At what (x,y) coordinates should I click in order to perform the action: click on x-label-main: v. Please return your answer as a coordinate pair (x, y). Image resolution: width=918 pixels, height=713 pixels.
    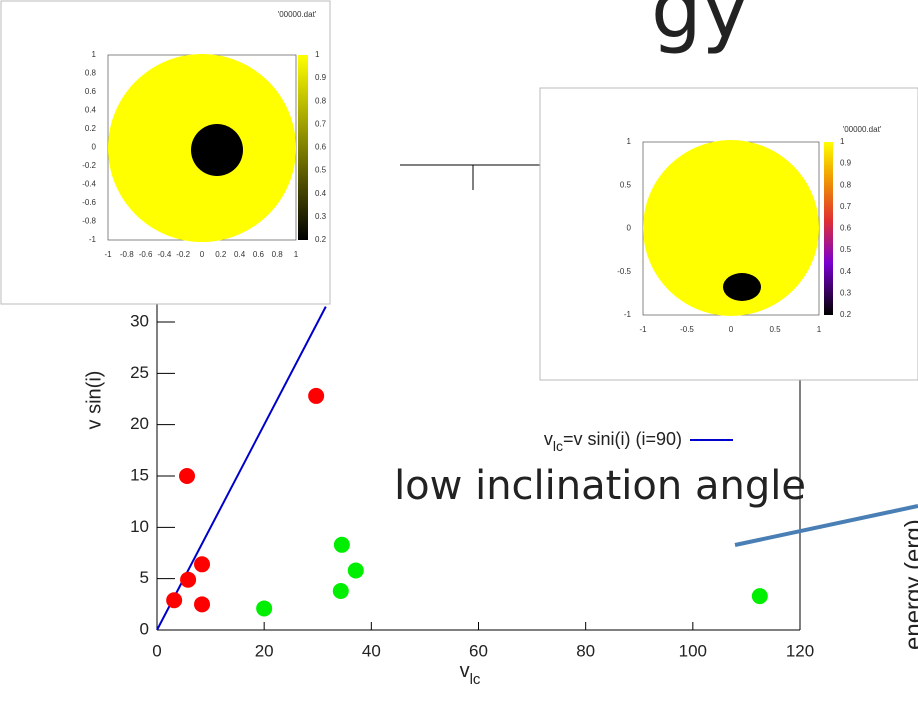
    Looking at the image, I should click on (465, 671).